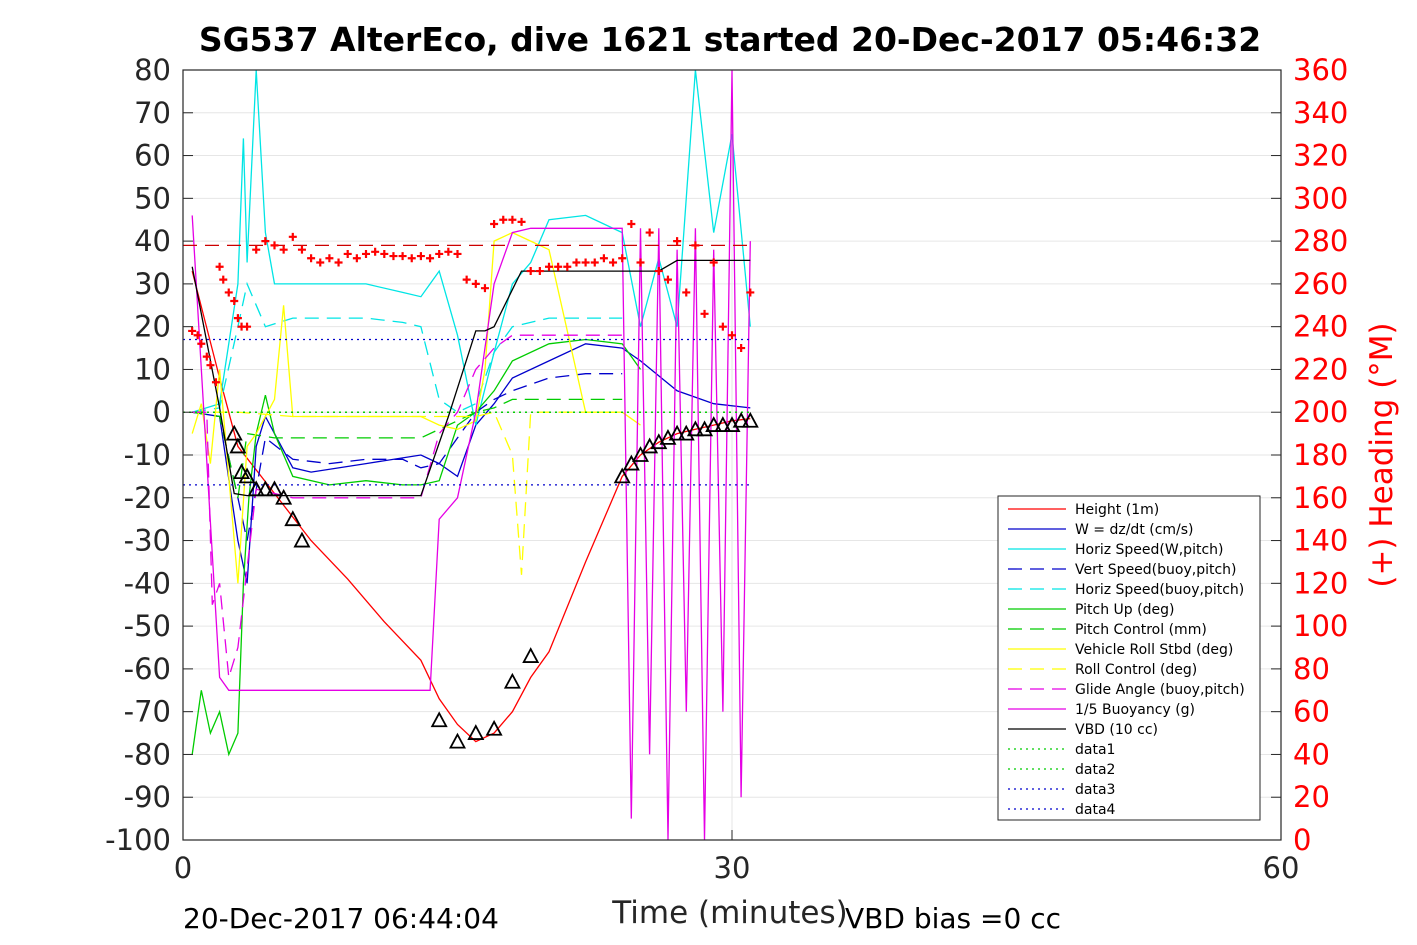  What do you see at coordinates (152, 113) in the screenshot?
I see `y-tick-label: 70` at bounding box center [152, 113].